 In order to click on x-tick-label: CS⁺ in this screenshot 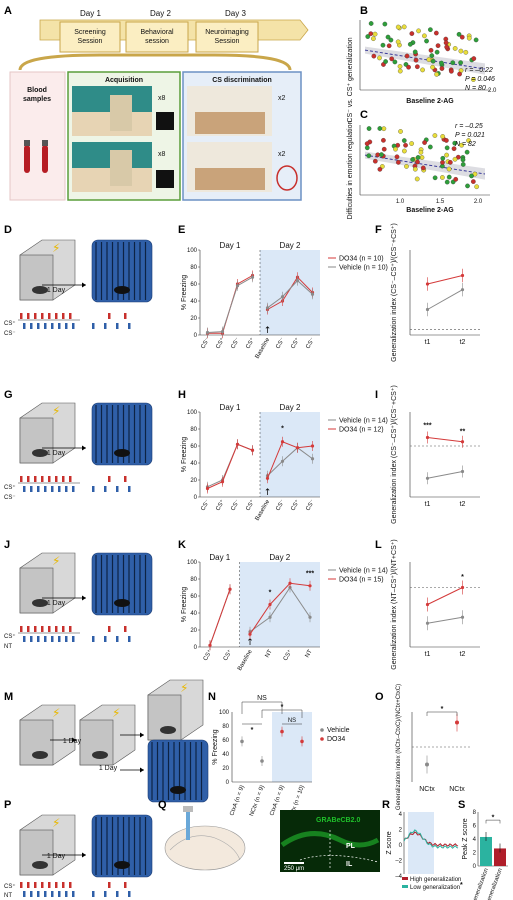, I will do `click(295, 505)`.